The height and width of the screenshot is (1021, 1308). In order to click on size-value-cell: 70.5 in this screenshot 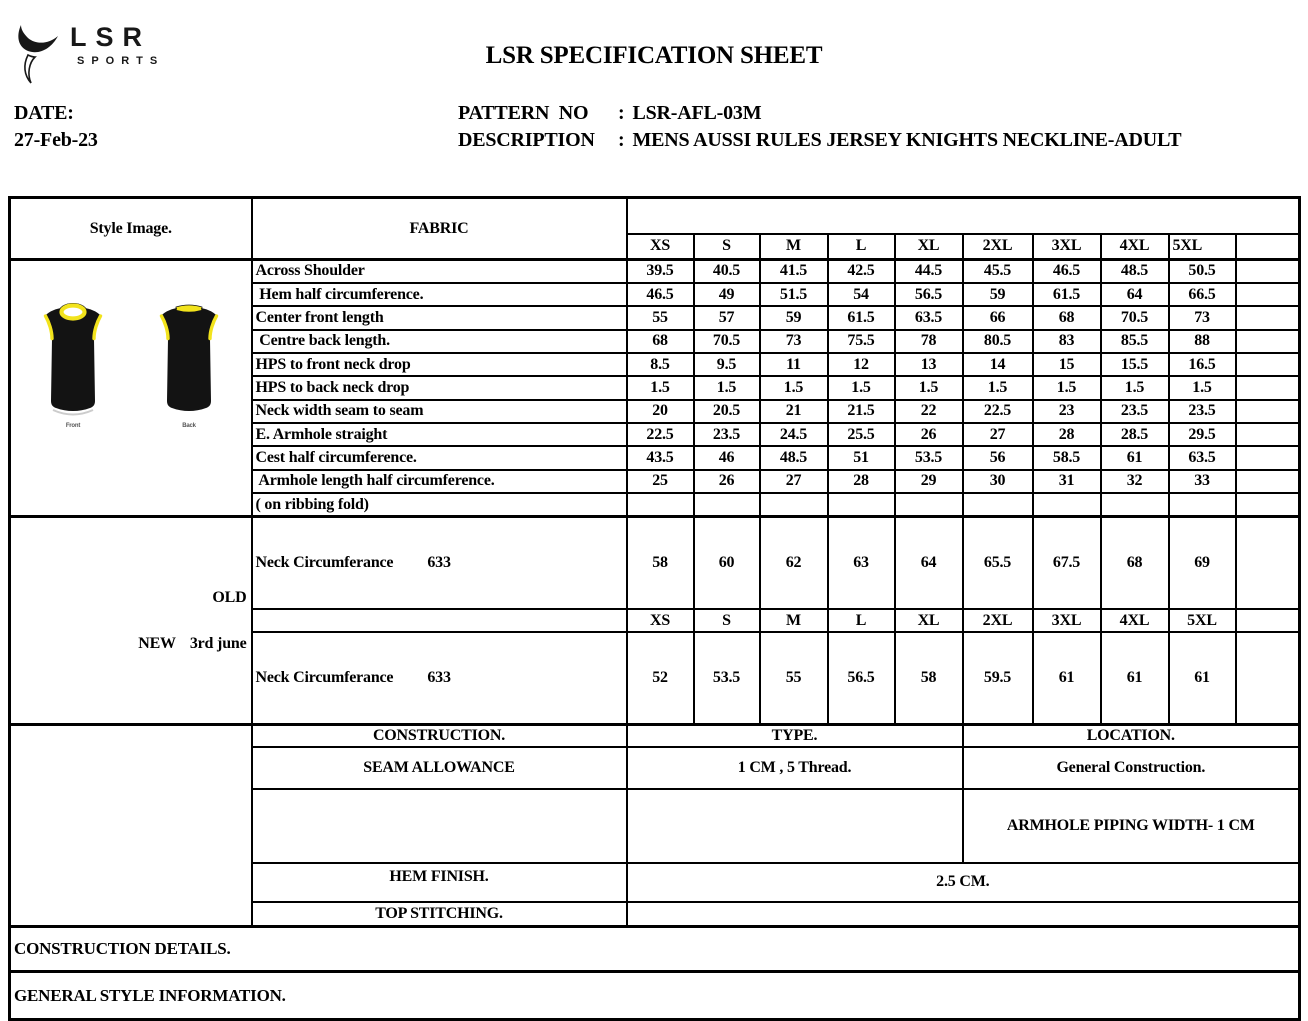, I will do `click(726, 341)`.